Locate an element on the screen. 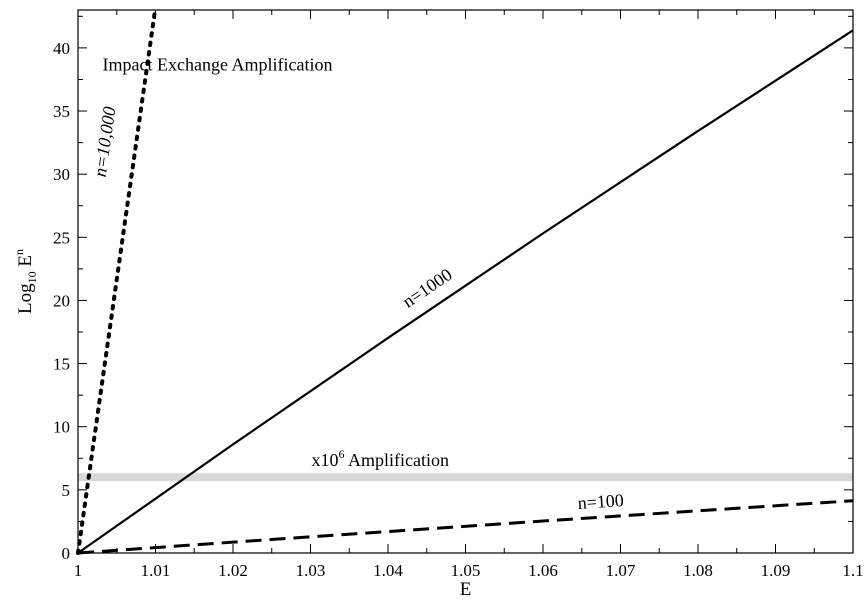  x-tick-label-9: 1.09 is located at coordinates (776, 570).